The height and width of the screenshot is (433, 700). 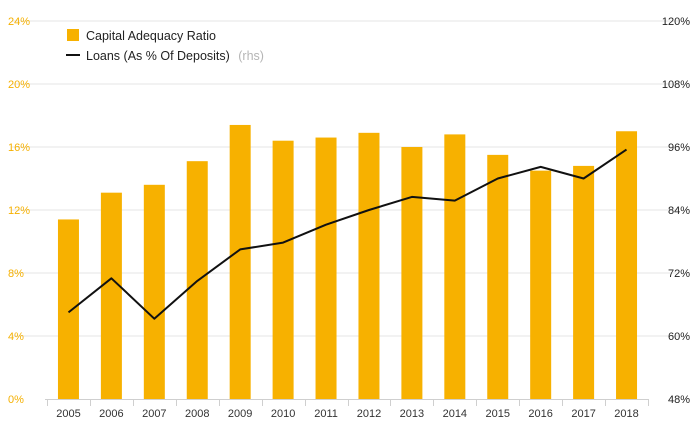 What do you see at coordinates (676, 85) in the screenshot?
I see `right-tick-label: 108%` at bounding box center [676, 85].